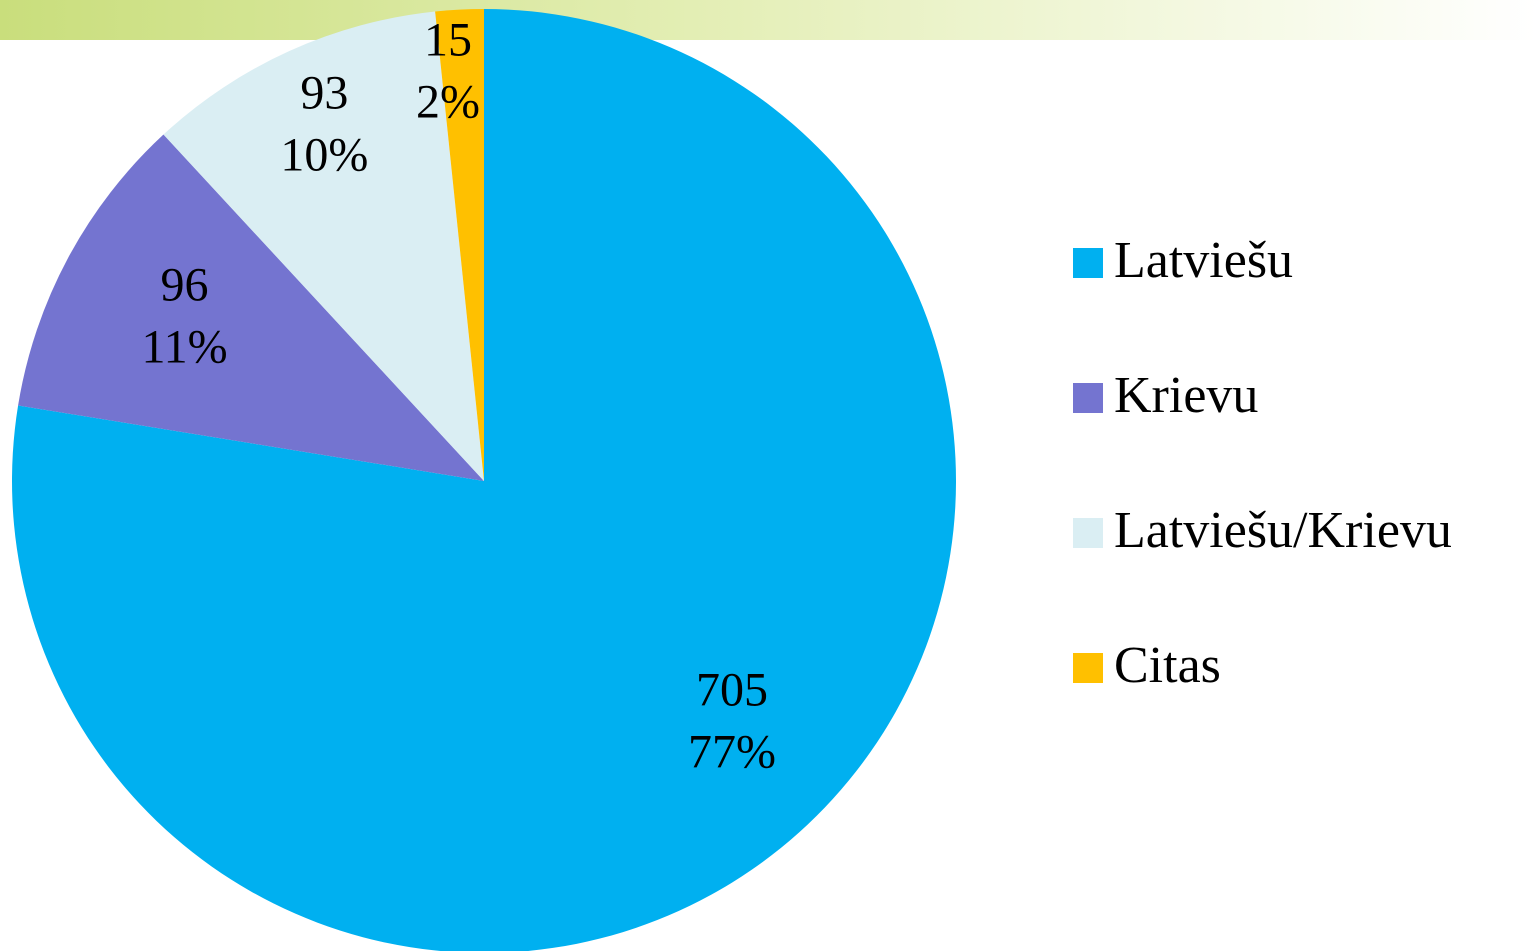 This screenshot has height=951, width=1537. Describe the element at coordinates (324, 92) in the screenshot. I see `value-label: 93` at that location.